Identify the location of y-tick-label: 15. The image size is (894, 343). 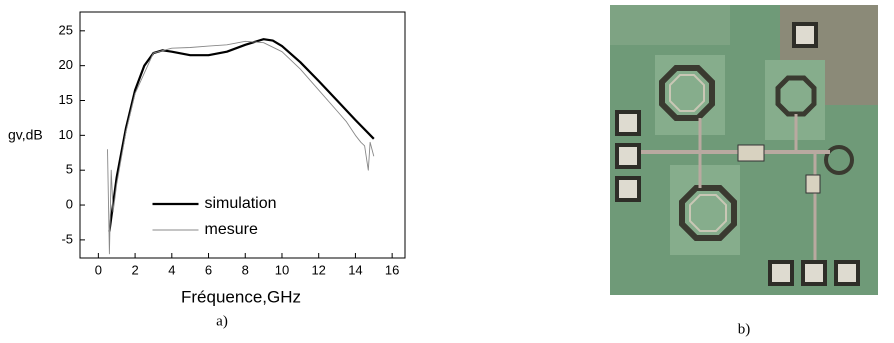
(66, 99).